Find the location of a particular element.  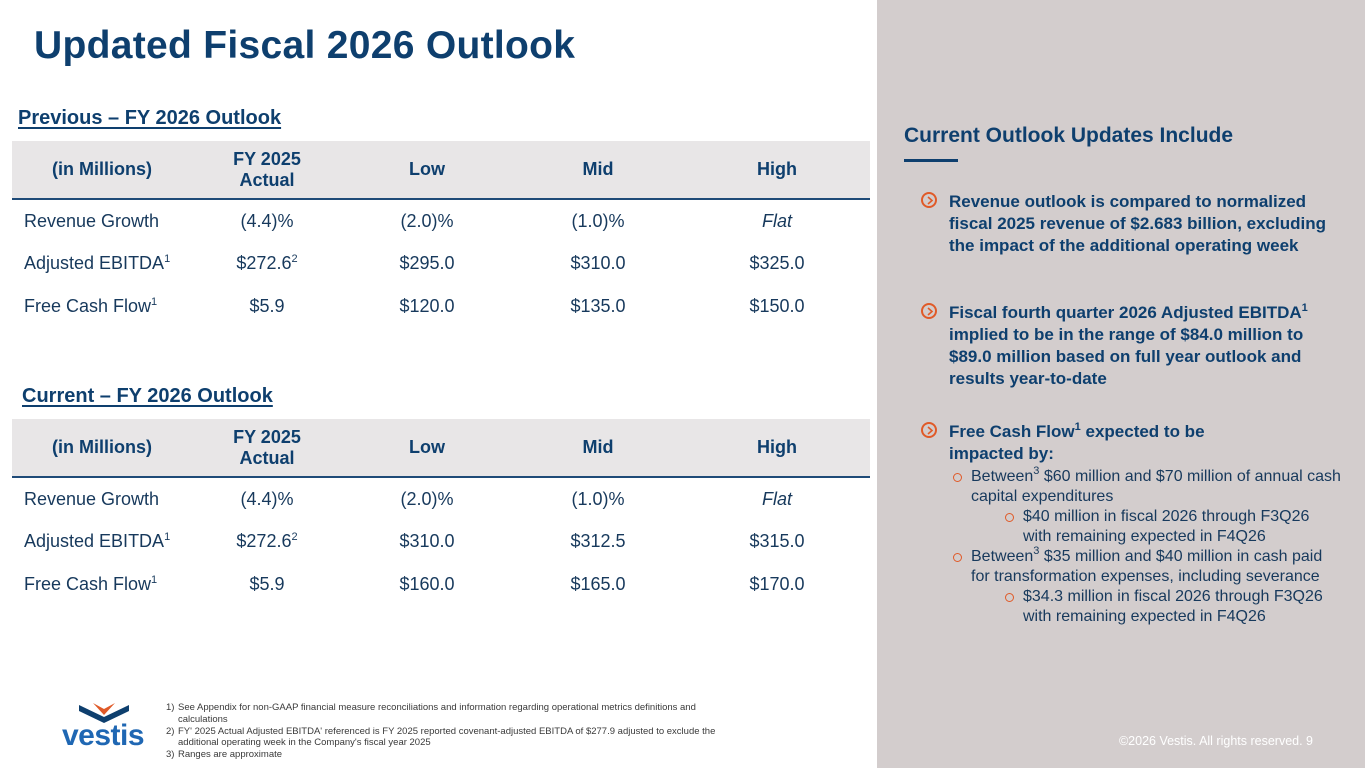

high-cell: $325.0 is located at coordinates (777, 263).